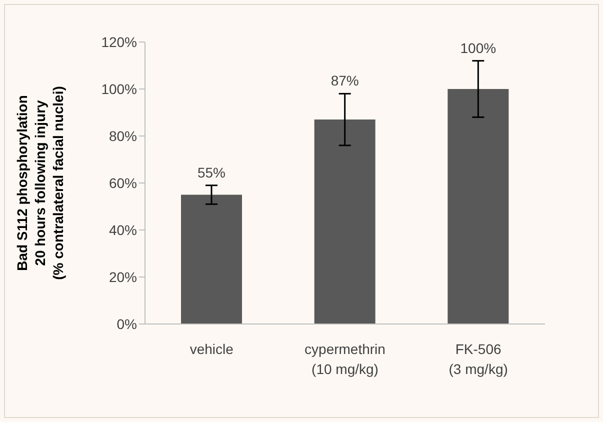 This screenshot has width=603, height=422. I want to click on y-tick-label: 40%, so click(122, 230).